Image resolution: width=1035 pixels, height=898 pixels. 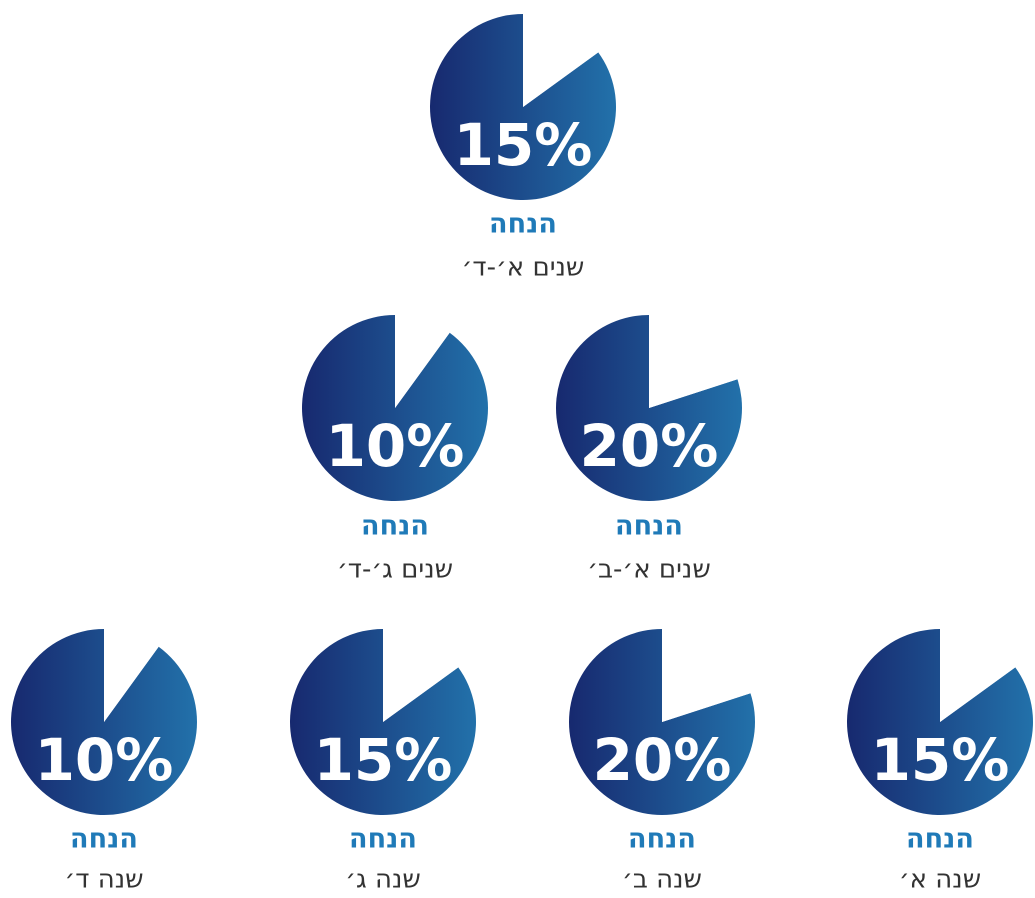 I want to click on pie-subtitle: שנה ד׳, so click(x=103, y=880).